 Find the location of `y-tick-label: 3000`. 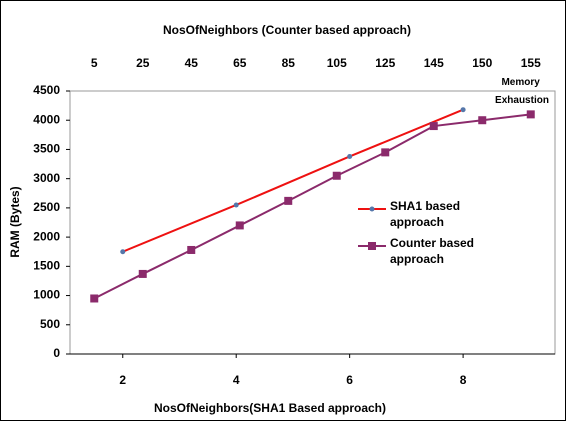

y-tick-label: 3000 is located at coordinates (46, 178).